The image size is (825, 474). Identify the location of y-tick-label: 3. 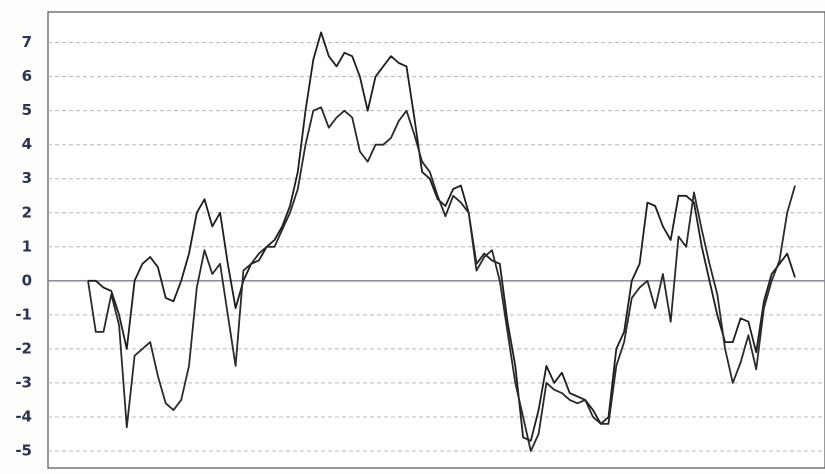
(27, 178).